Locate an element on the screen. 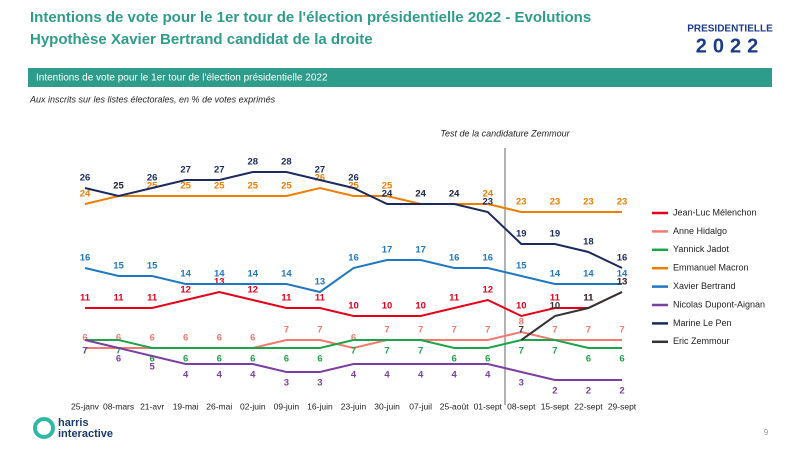 This screenshot has height=450, width=800. legend-label: Anne Hidalgo is located at coordinates (700, 231).